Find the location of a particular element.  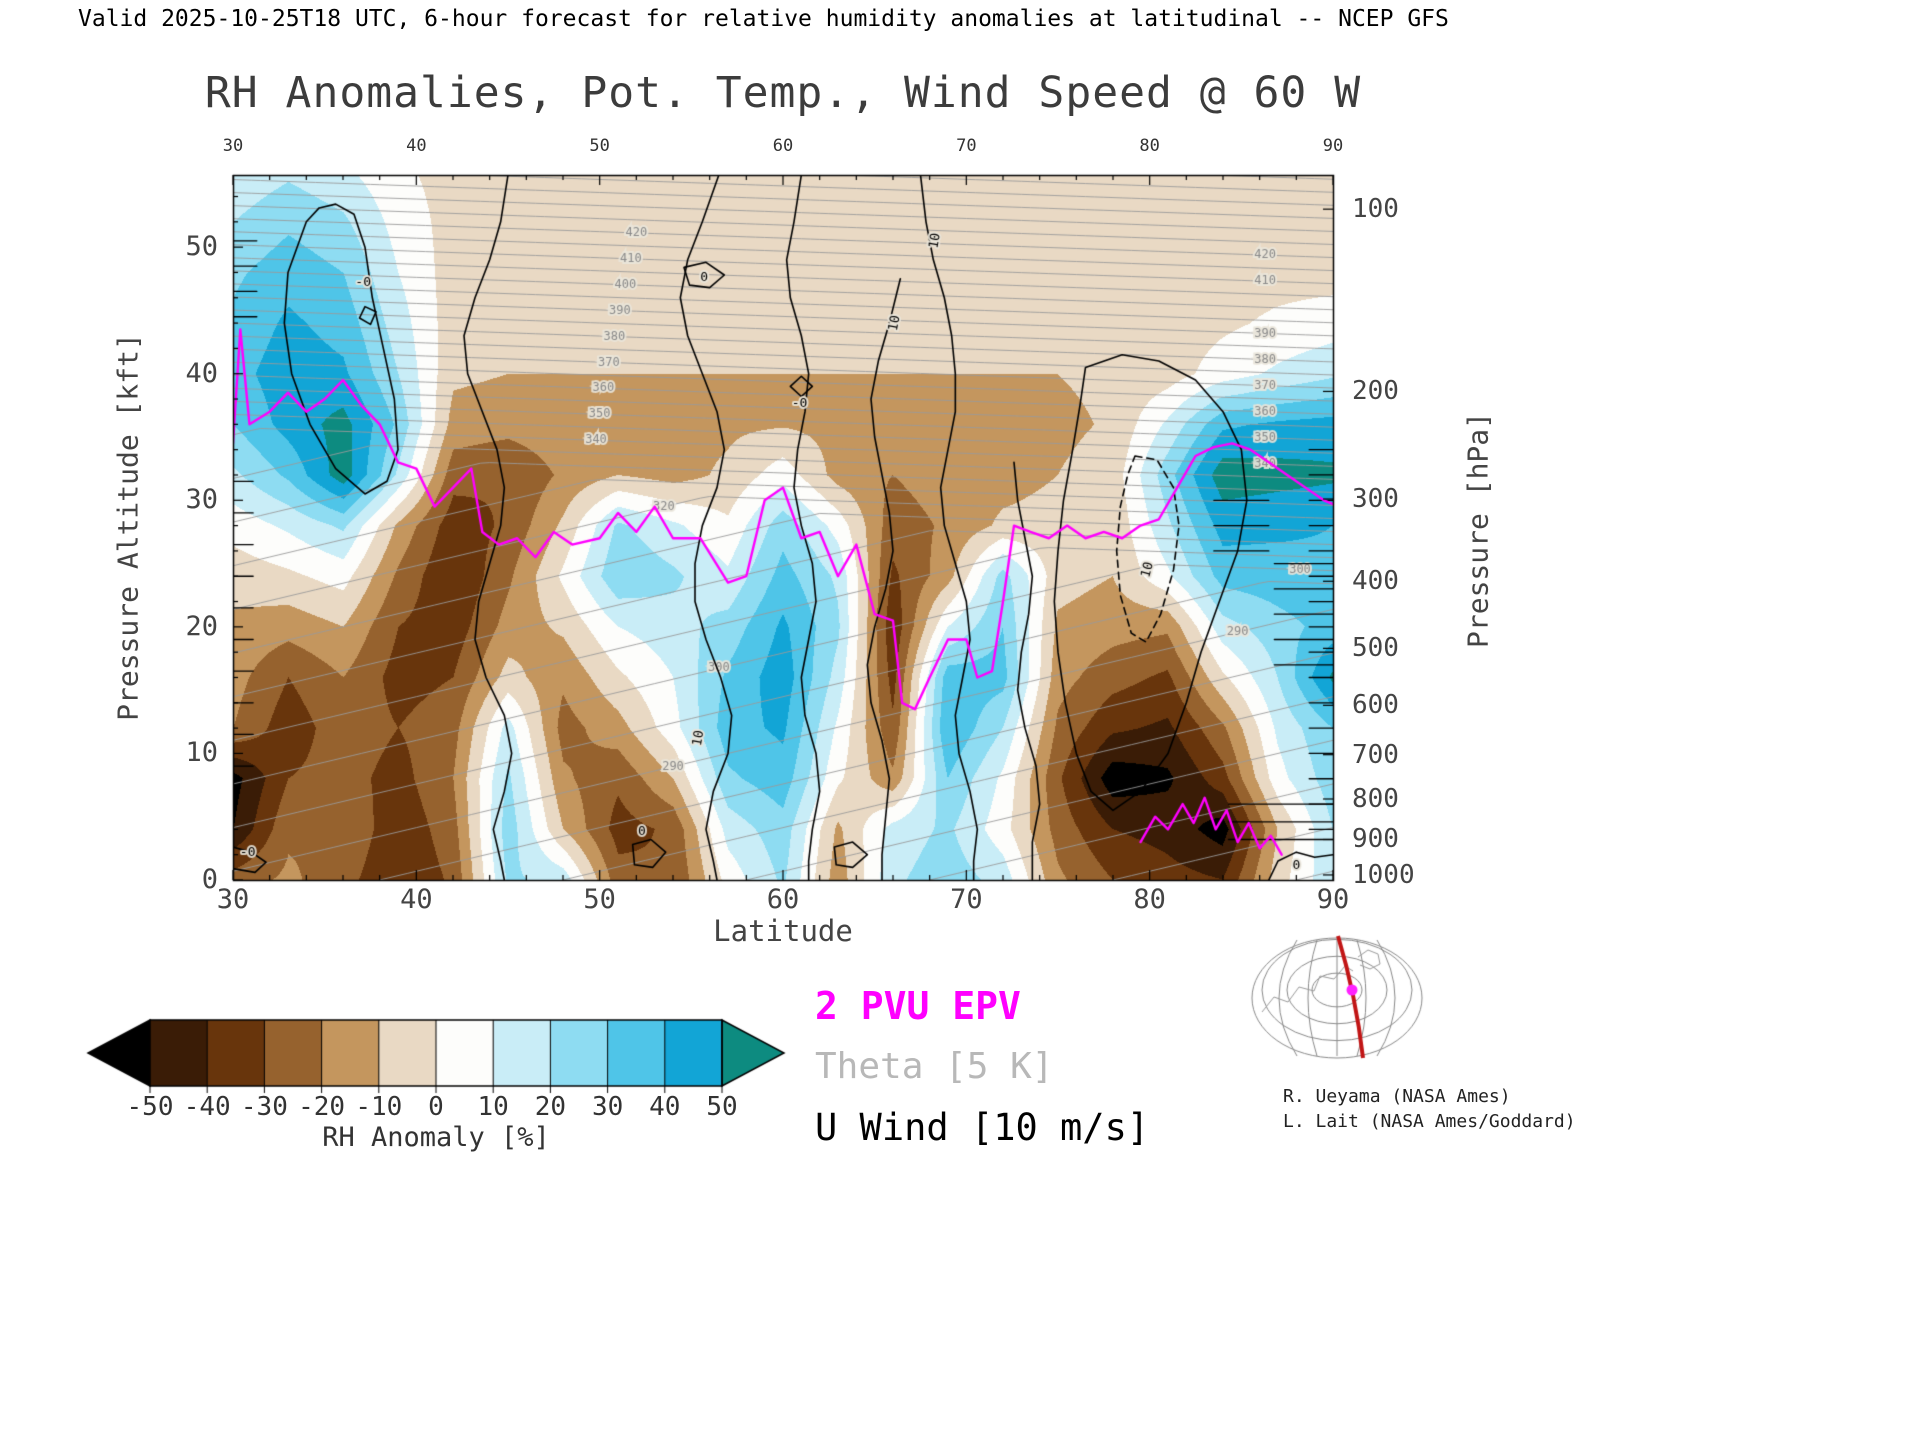

pressure-tick-label: 600 is located at coordinates (1375, 705).